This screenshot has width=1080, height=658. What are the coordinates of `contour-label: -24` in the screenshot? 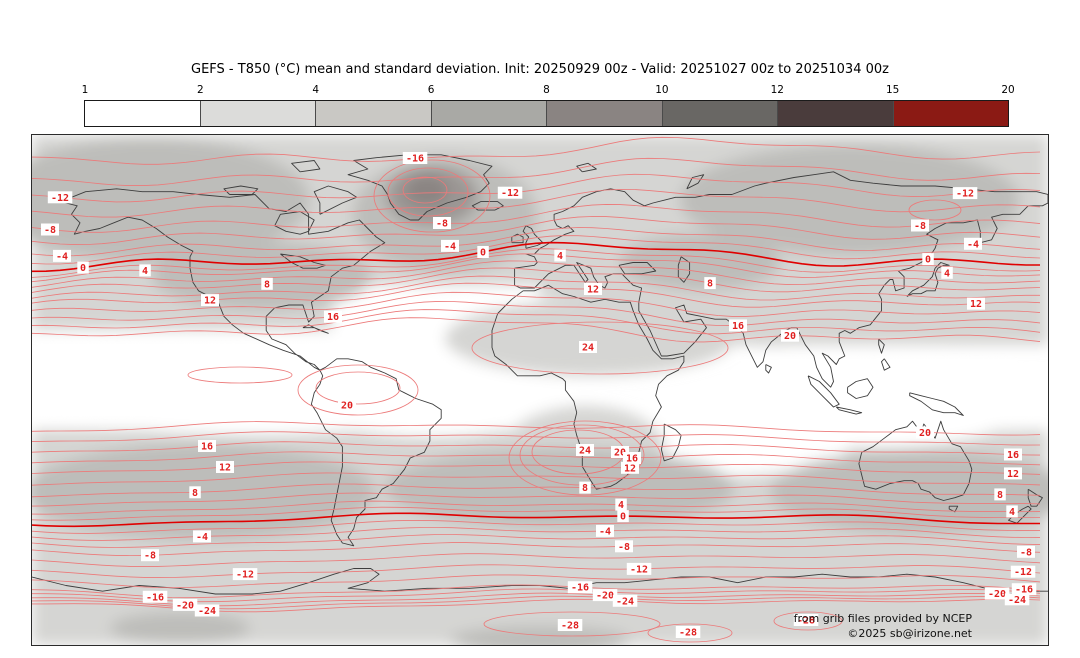 It's located at (207, 610).